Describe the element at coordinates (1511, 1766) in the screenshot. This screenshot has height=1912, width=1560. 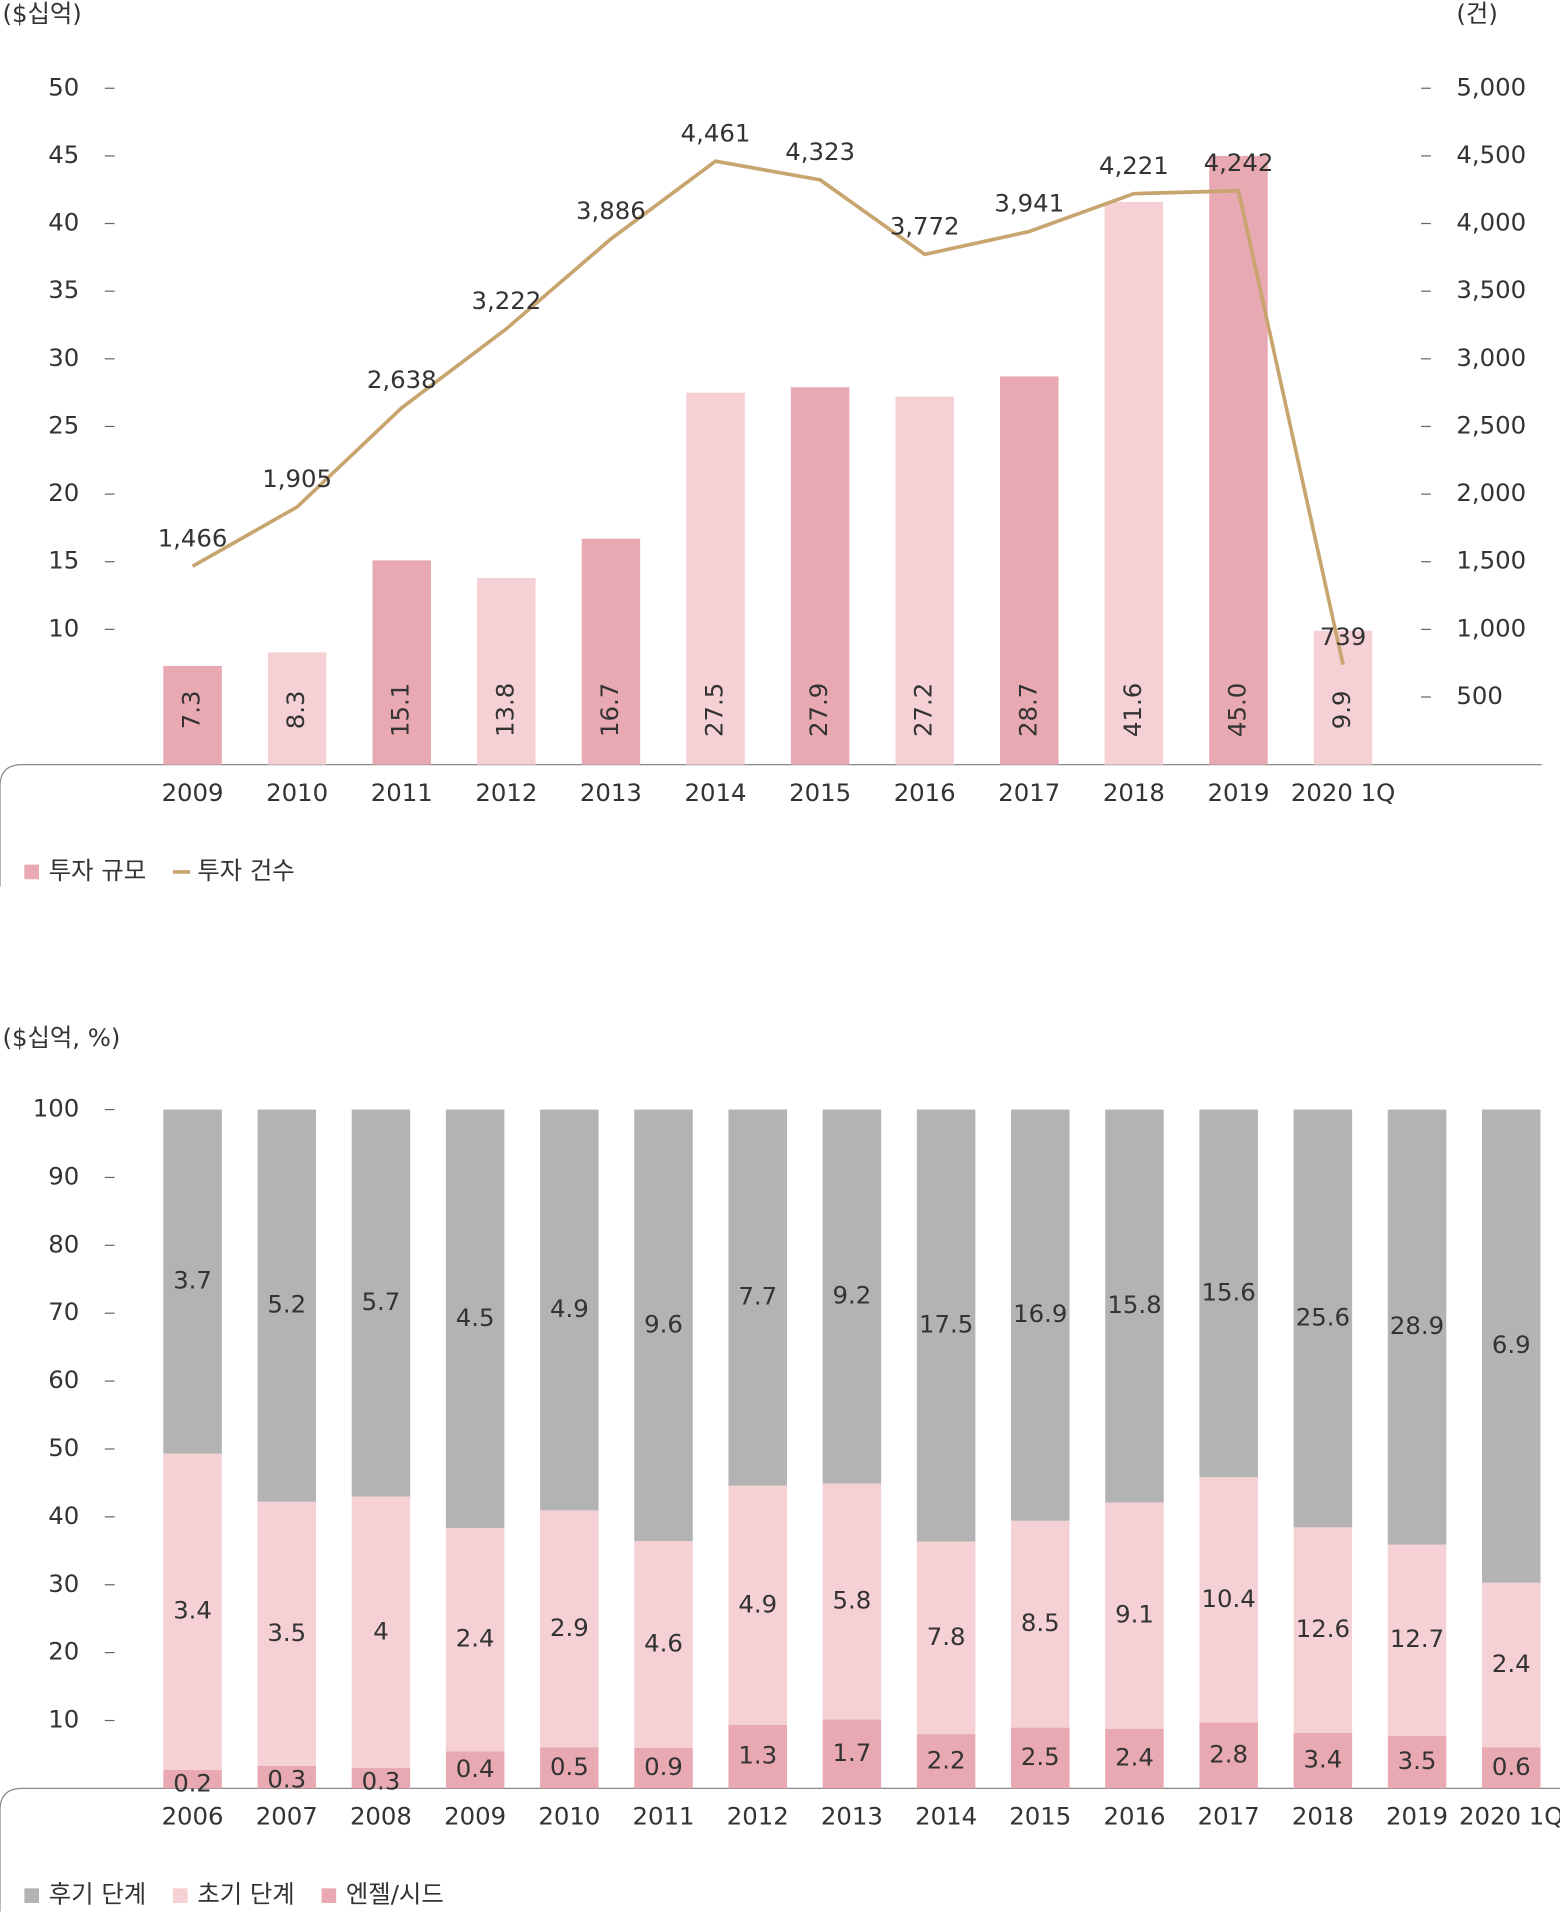
I see `data-label: 0.6` at that location.